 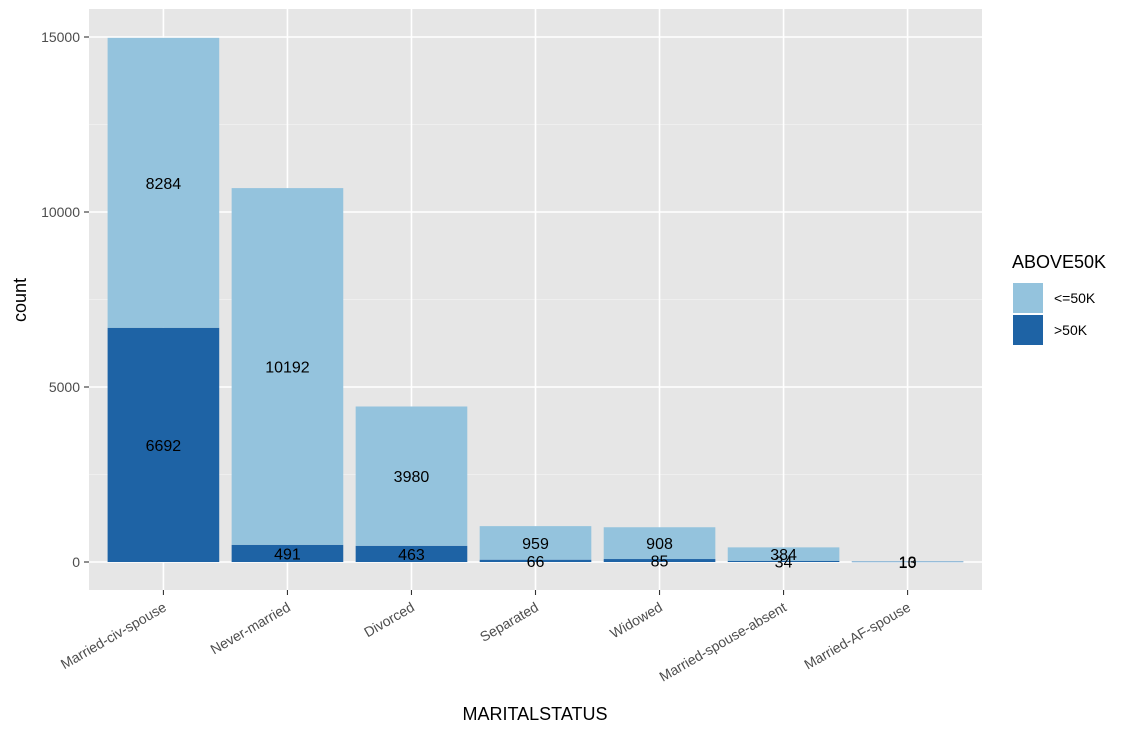 What do you see at coordinates (249, 628) in the screenshot?
I see `x-tick-label: Never-married` at bounding box center [249, 628].